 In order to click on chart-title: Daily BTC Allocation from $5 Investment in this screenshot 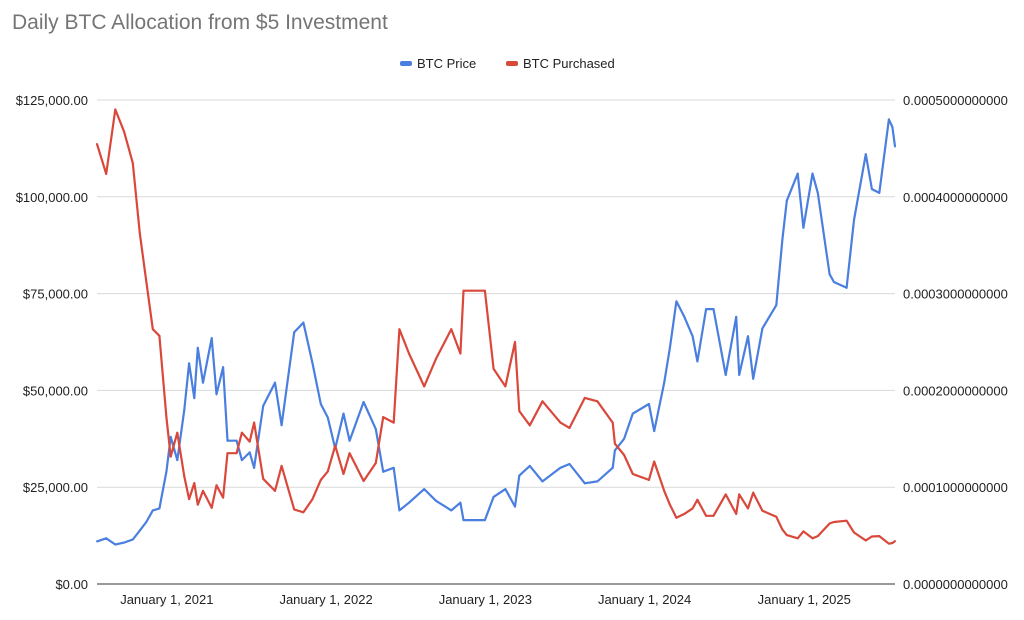, I will do `click(200, 22)`.